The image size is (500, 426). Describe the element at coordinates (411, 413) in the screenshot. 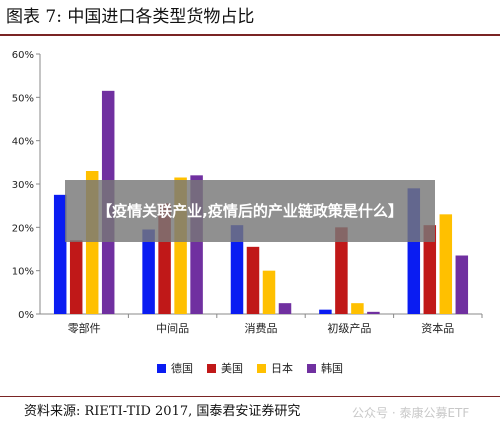

I see `watermark: 公众号 · 泰康公募ETF` at that location.